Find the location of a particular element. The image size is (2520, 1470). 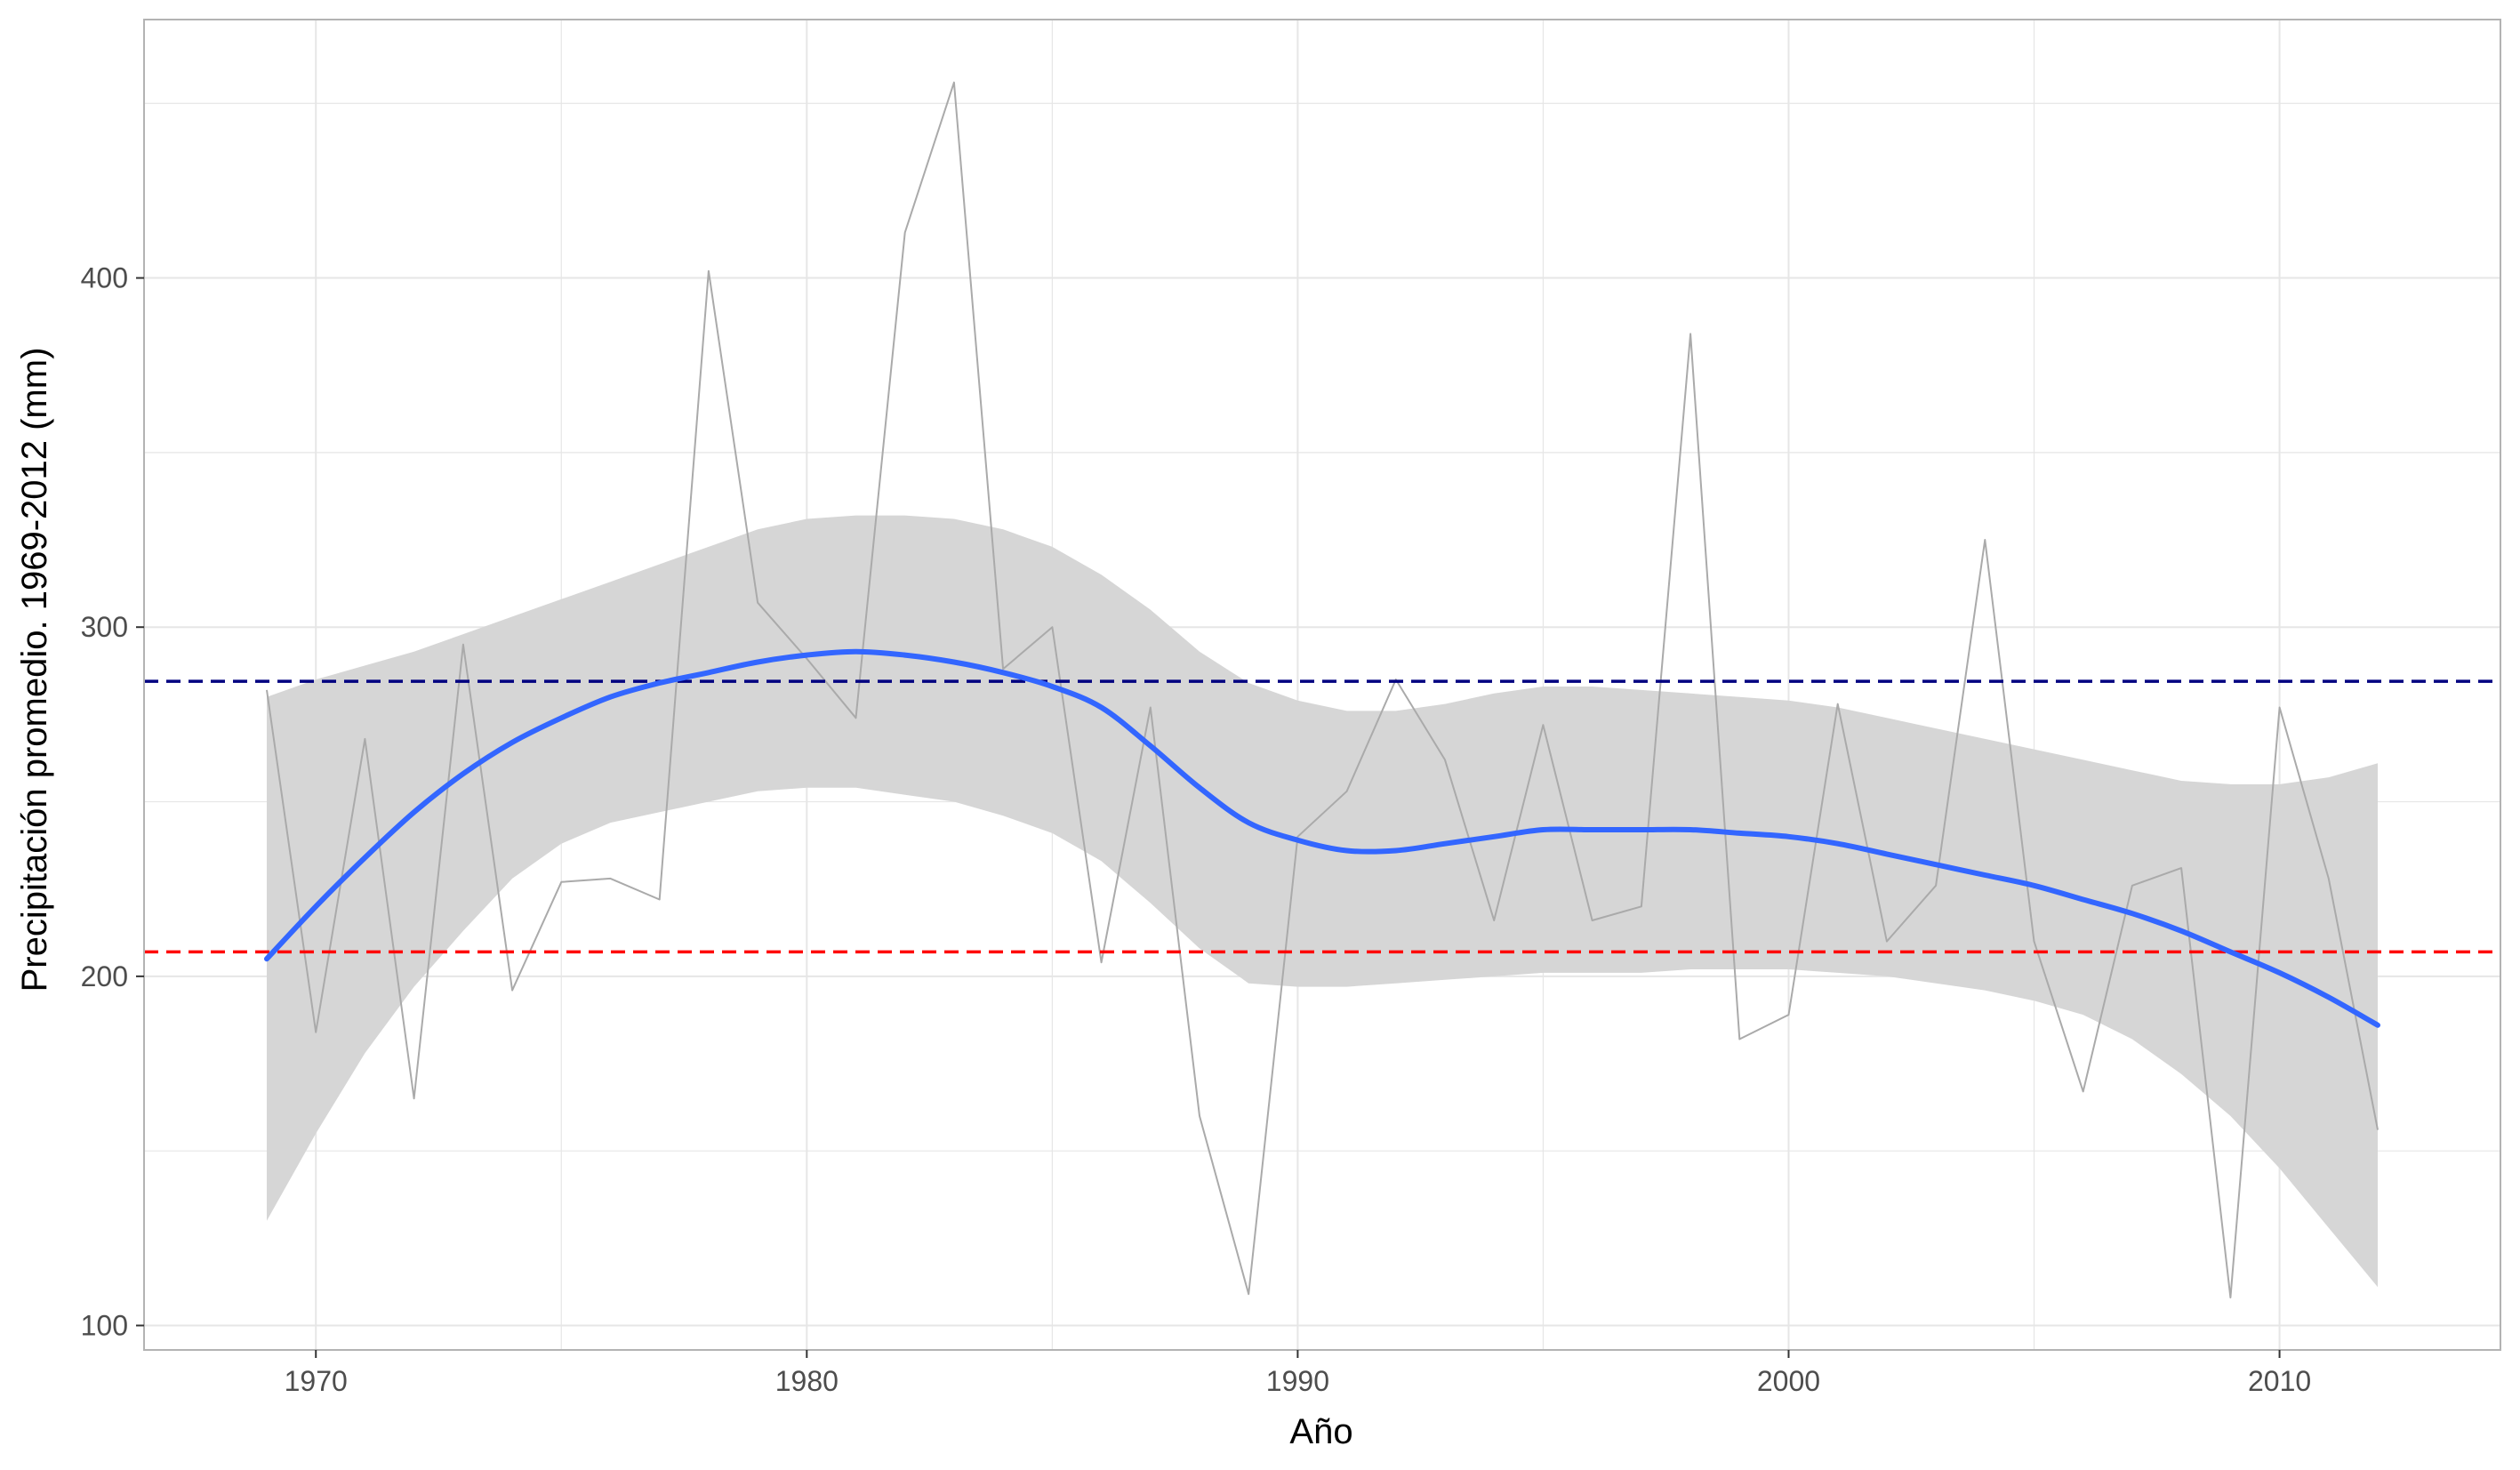

x-tick-label: 1970 is located at coordinates (316, 1381).